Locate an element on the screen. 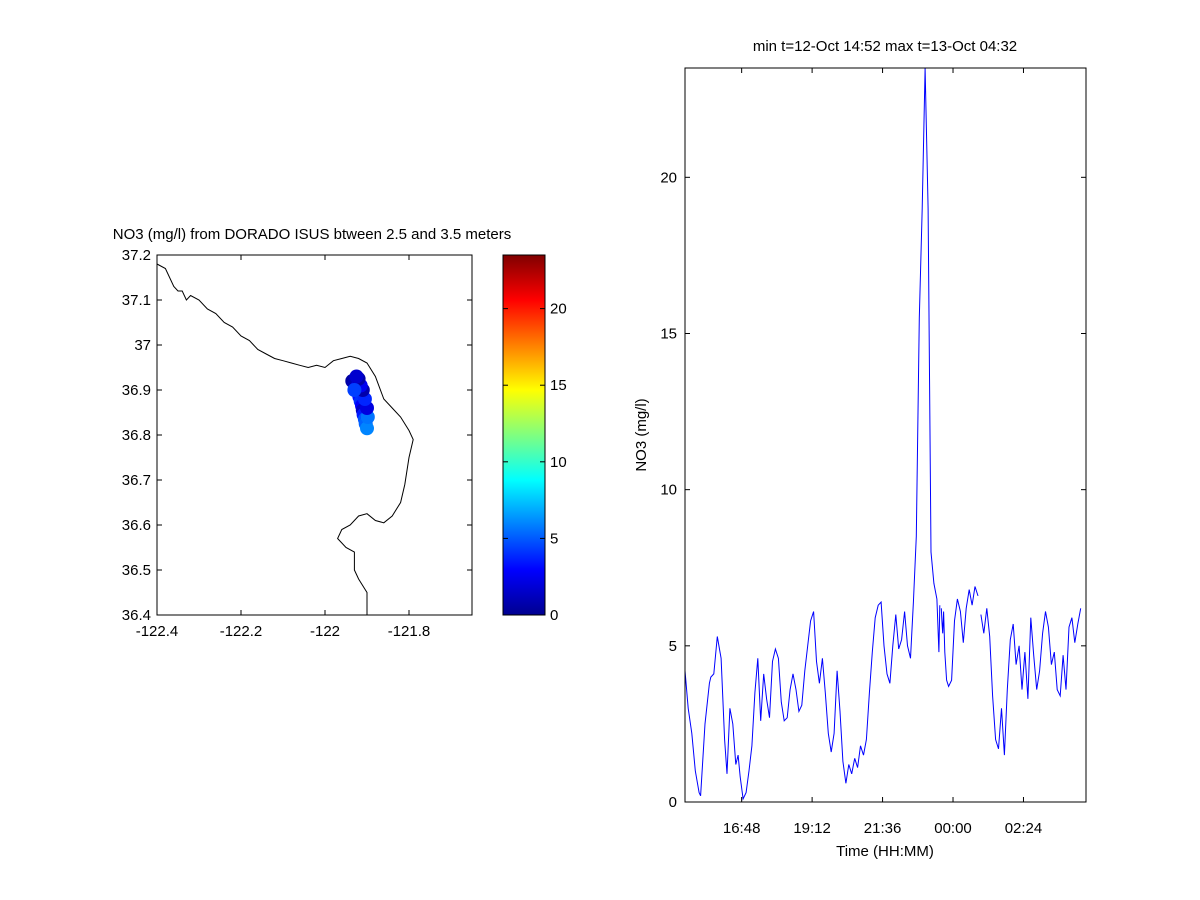 Image resolution: width=1200 pixels, height=900 pixels. timeseries-x-label: Time (HH:MM) is located at coordinates (885, 851).